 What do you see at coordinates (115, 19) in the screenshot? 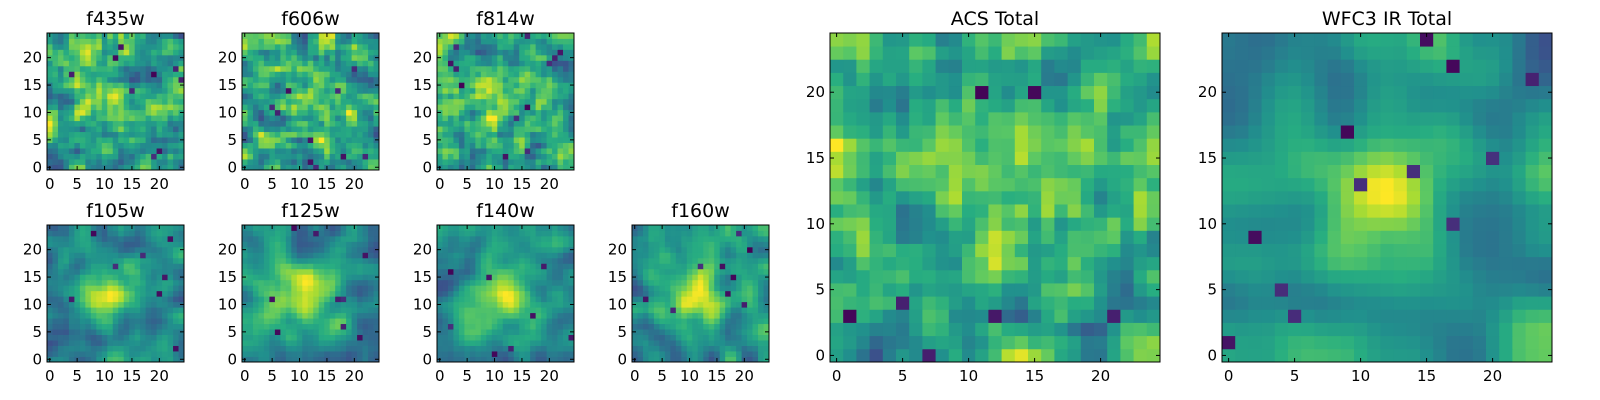
I see `panel-title: f435w` at bounding box center [115, 19].